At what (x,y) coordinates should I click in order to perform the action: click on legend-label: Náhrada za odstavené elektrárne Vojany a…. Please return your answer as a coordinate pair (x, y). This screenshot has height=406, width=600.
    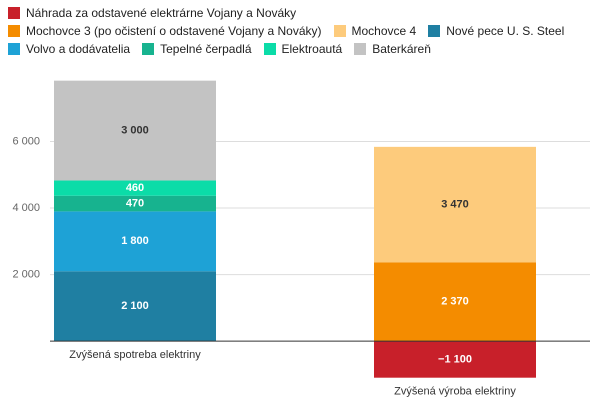
    Looking at the image, I should click on (161, 13).